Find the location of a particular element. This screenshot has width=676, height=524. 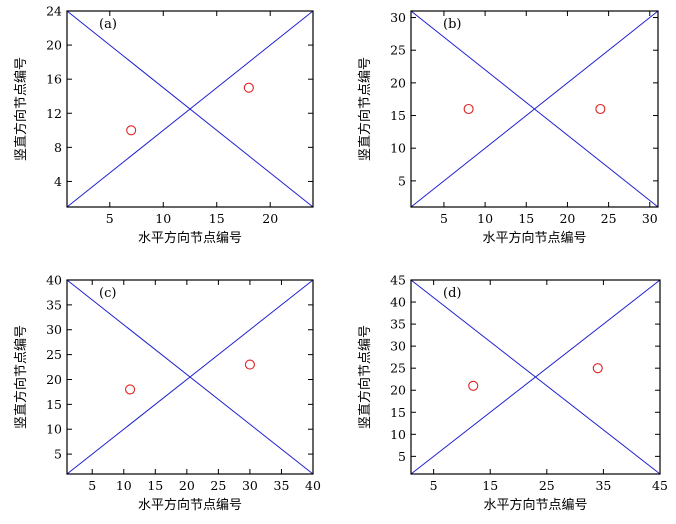

panel-label: (c) is located at coordinates (107, 293).